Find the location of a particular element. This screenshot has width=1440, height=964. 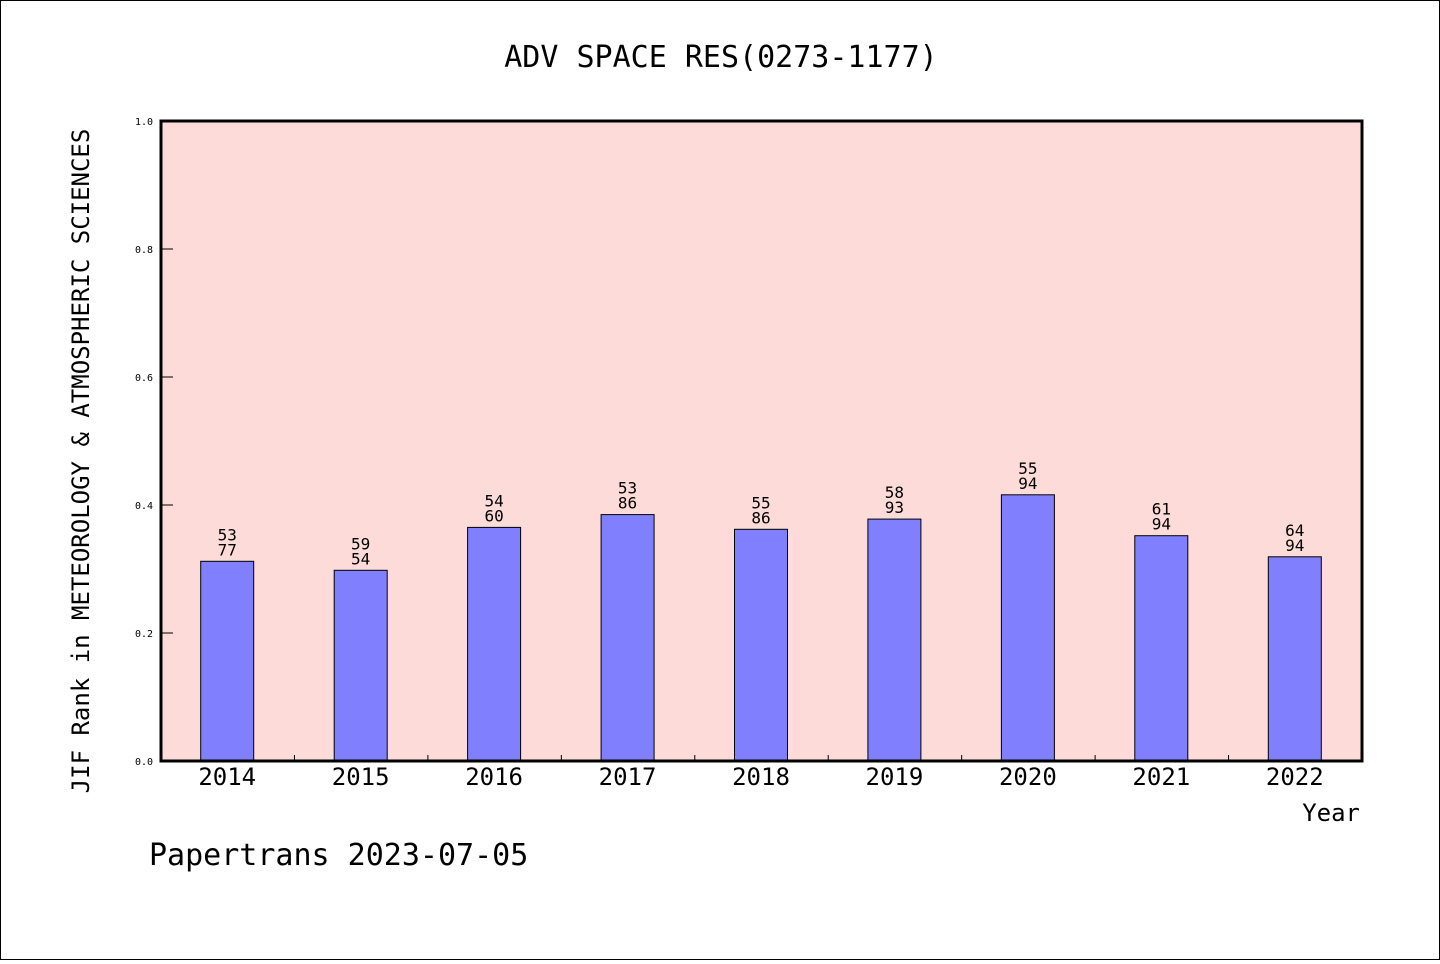

bar-2014 is located at coordinates (227, 661).